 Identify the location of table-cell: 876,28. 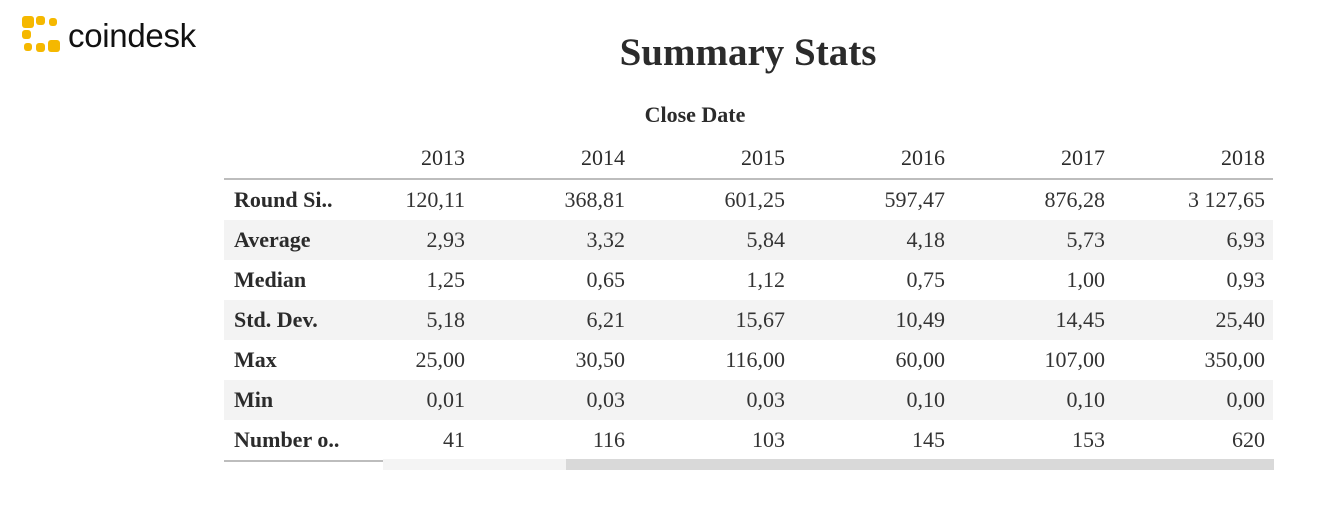
(1075, 199).